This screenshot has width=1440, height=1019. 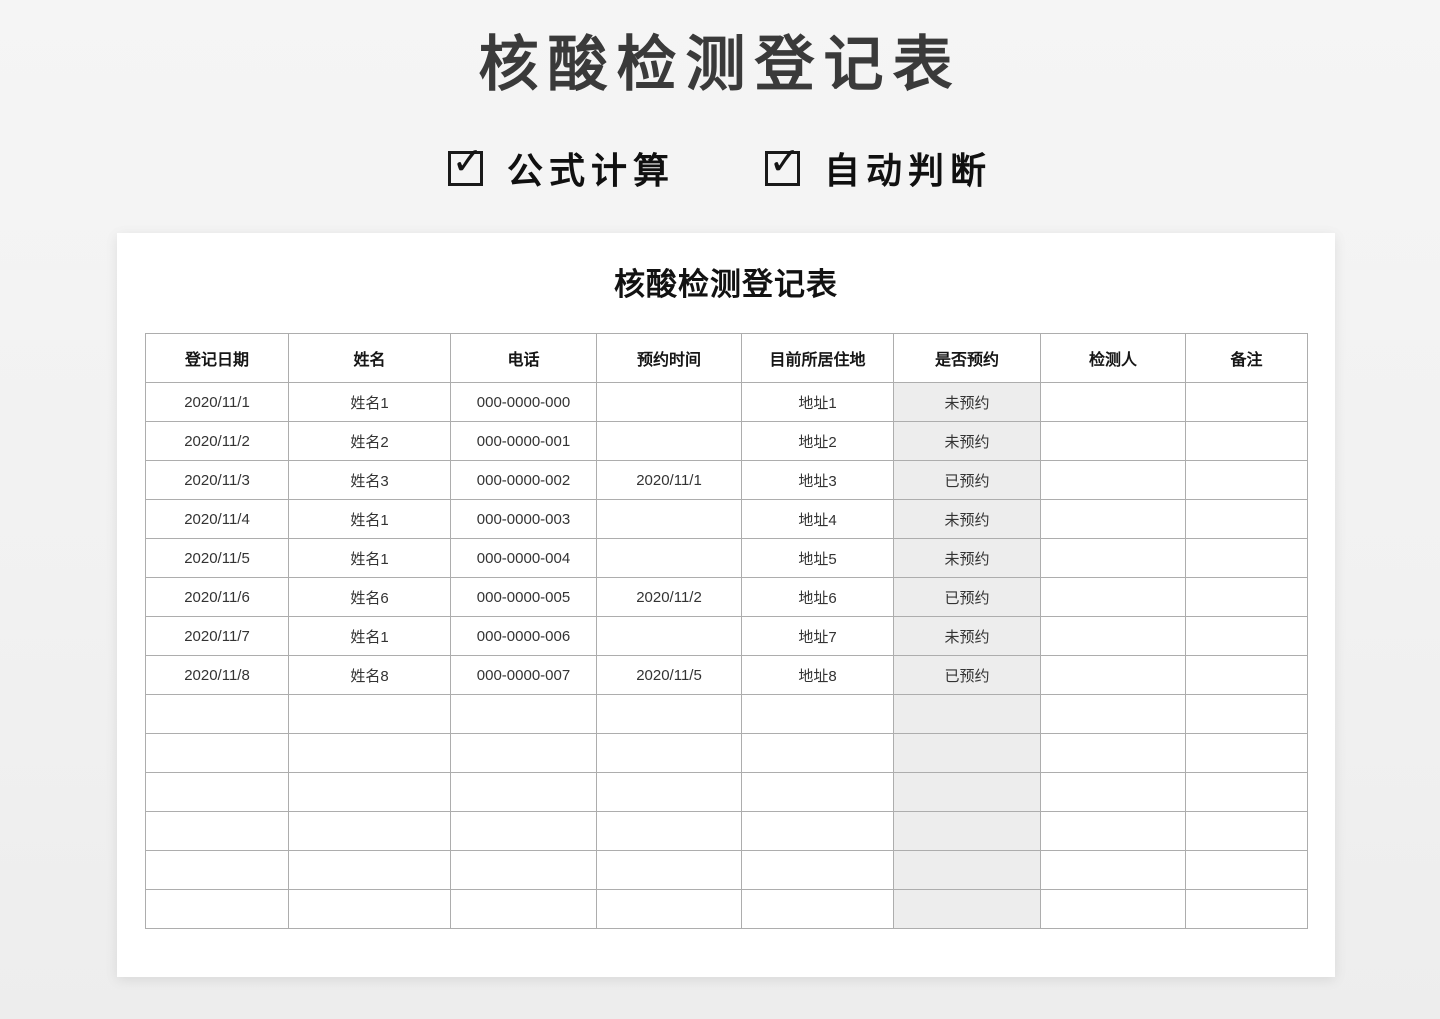 What do you see at coordinates (817, 441) in the screenshot?
I see `cell-current-address: 地址2` at bounding box center [817, 441].